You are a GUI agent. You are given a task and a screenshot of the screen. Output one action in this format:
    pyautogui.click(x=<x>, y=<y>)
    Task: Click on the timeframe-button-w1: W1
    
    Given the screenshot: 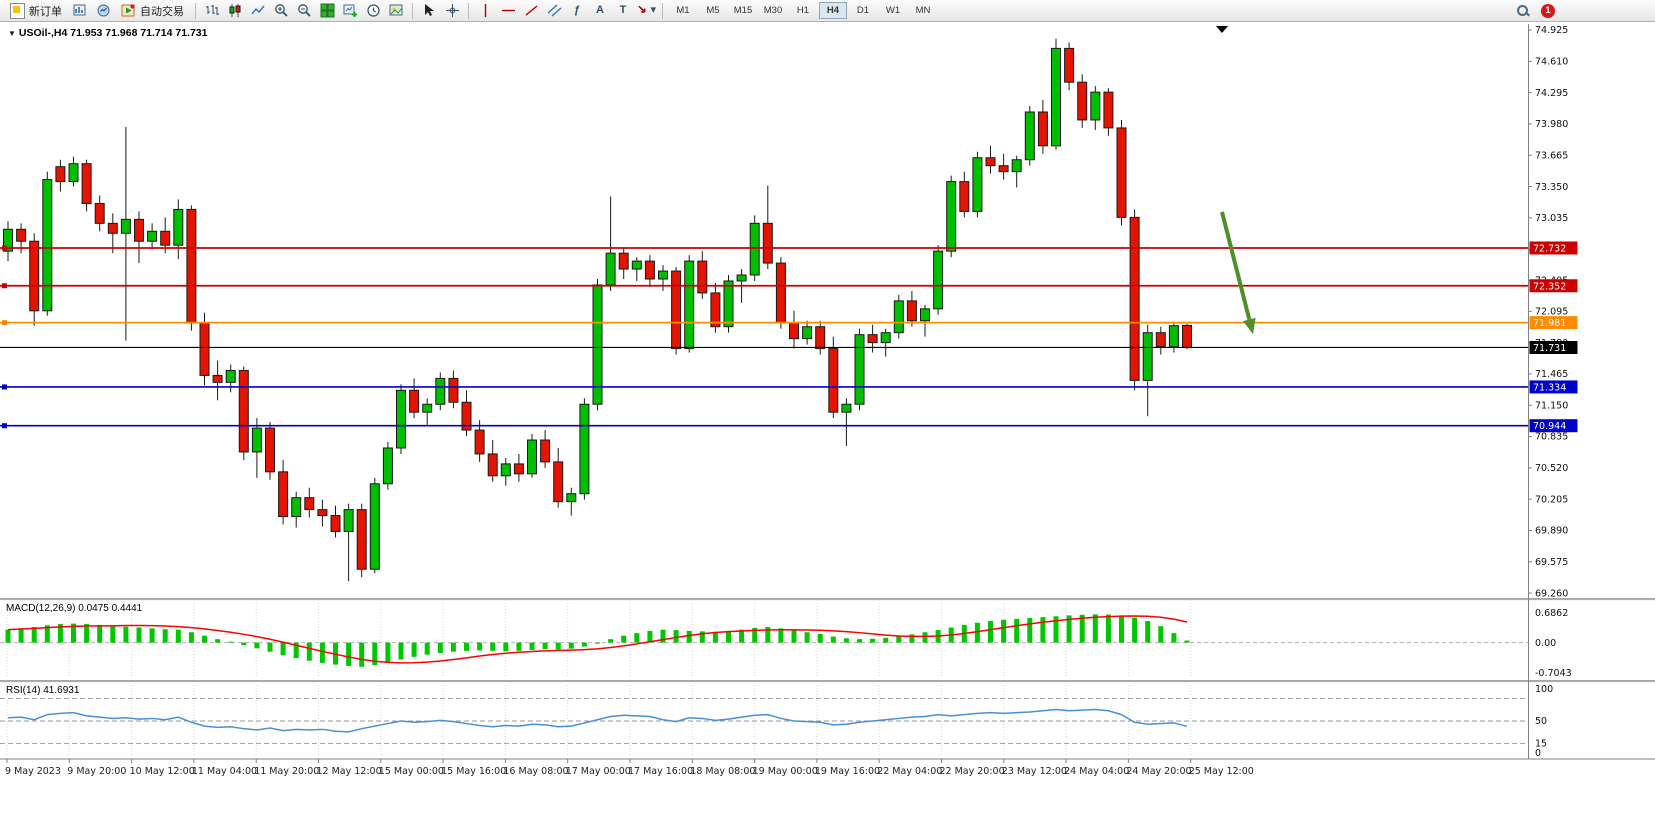 What is the action you would take?
    pyautogui.click(x=893, y=10)
    